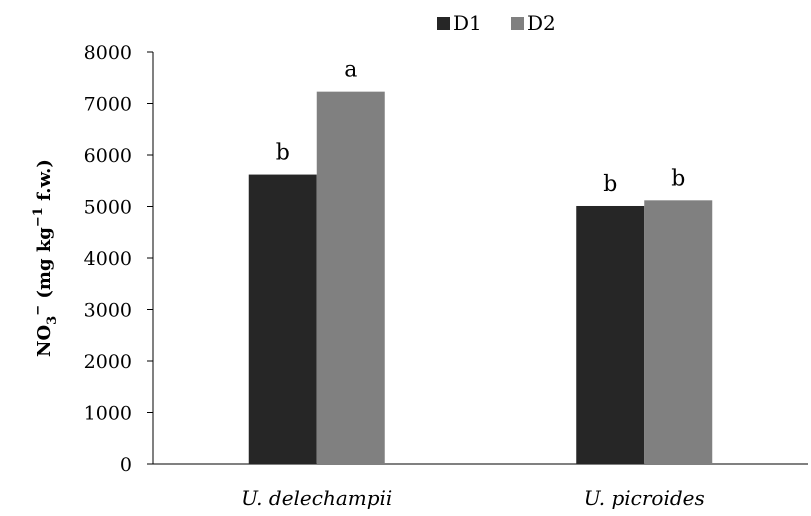 This screenshot has height=516, width=811. What do you see at coordinates (108, 311) in the screenshot?
I see `y-tick-label: 3000` at bounding box center [108, 311].